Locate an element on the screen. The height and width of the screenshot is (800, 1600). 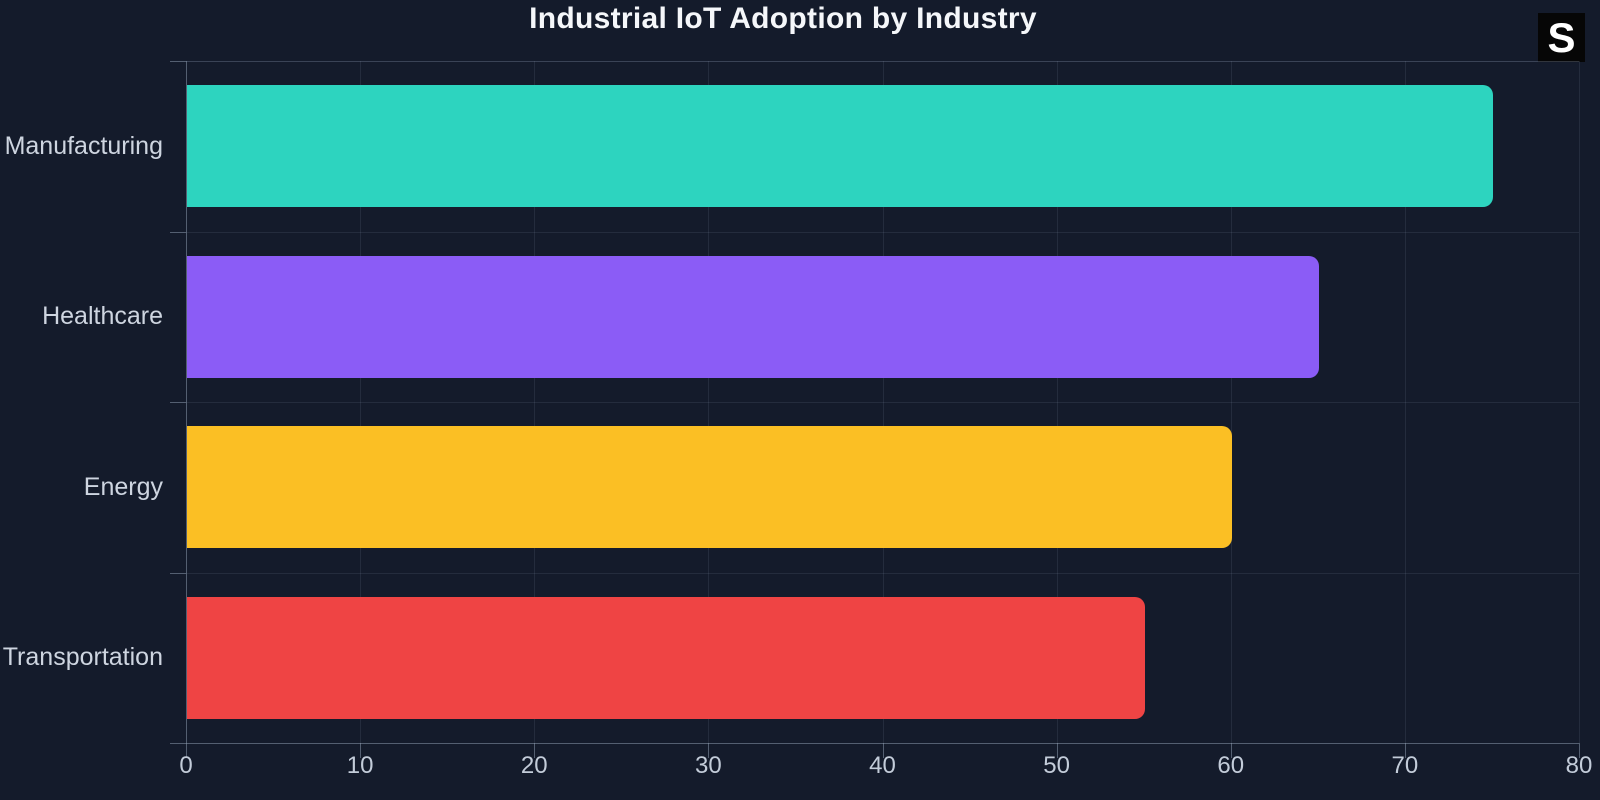
x-tick-label-10: 10 is located at coordinates (360, 765).